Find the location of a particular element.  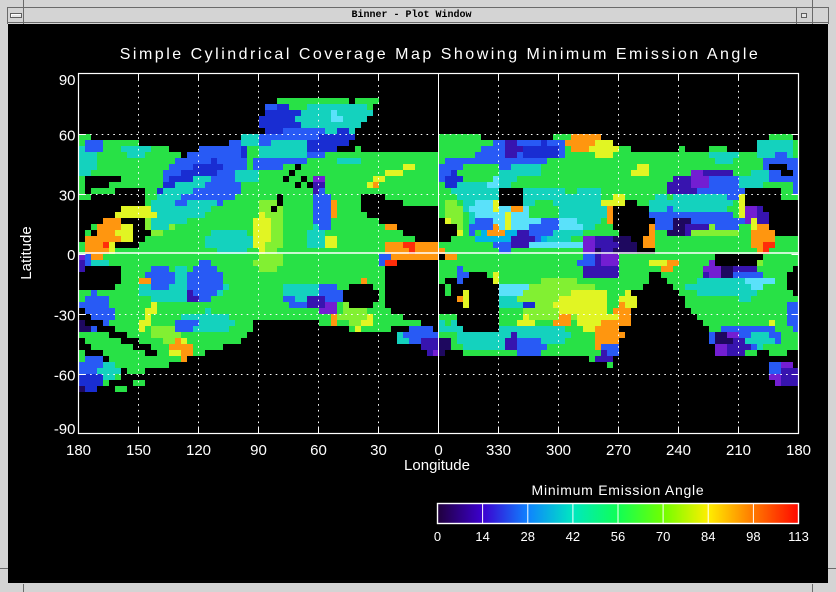

svg-text: 84 is located at coordinates (708, 536).